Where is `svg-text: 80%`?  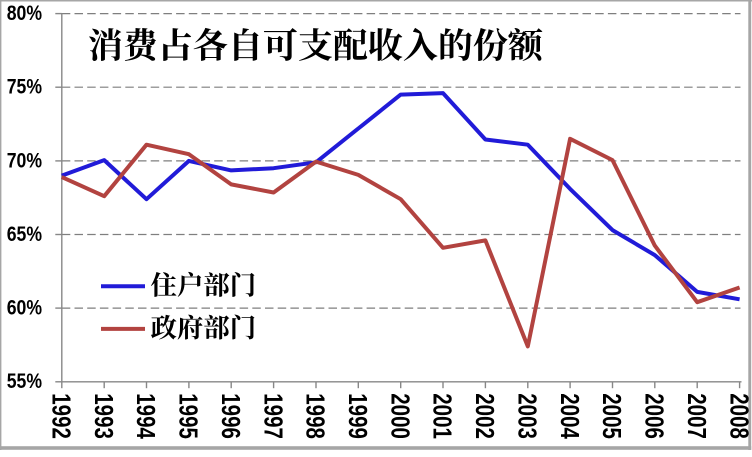
svg-text: 80% is located at coordinates (24, 14).